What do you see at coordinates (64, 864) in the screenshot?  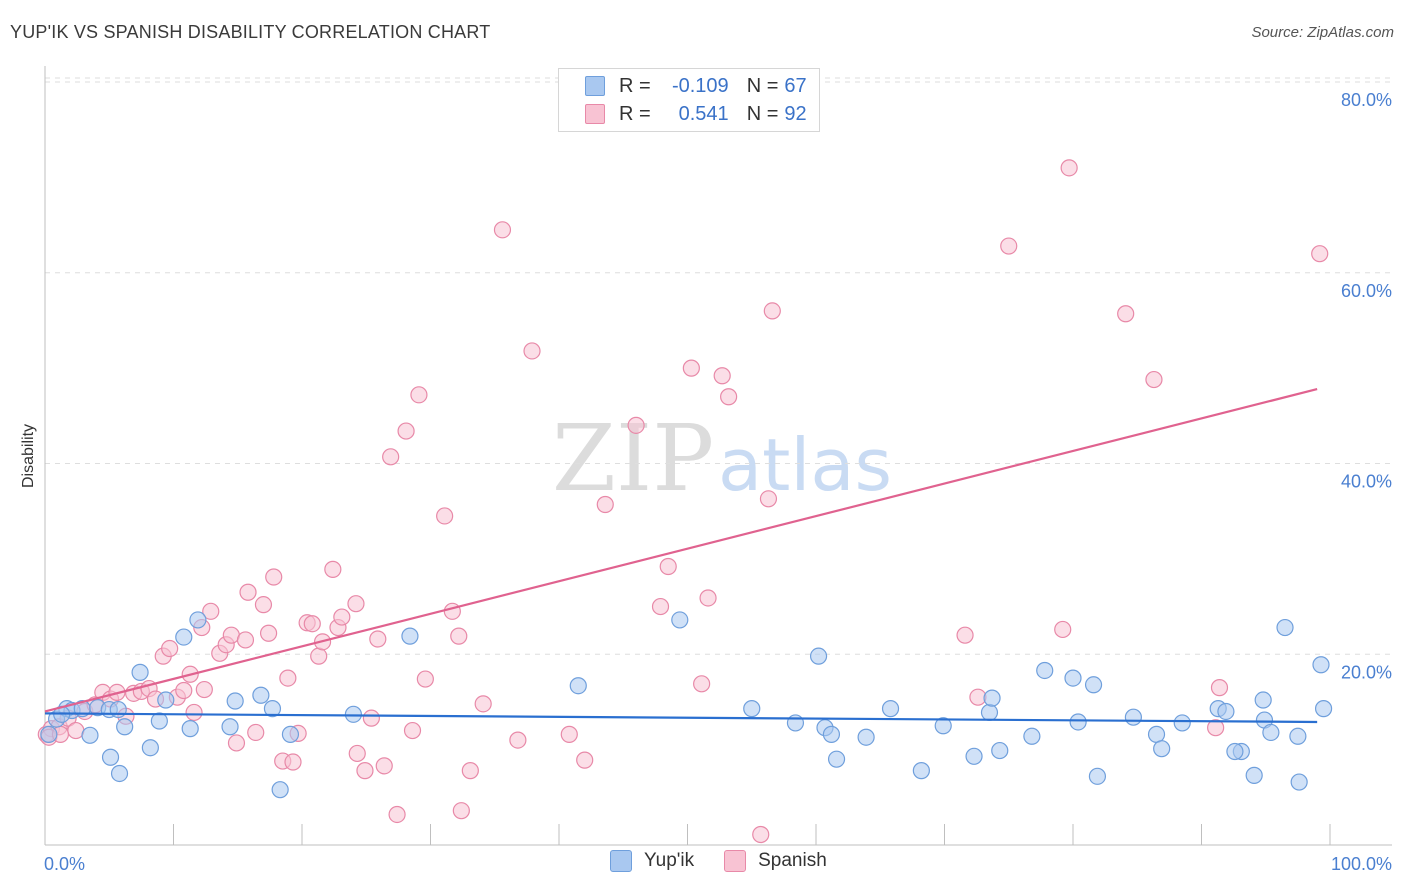 I see `x-tick-label: 0.0%` at bounding box center [64, 864].